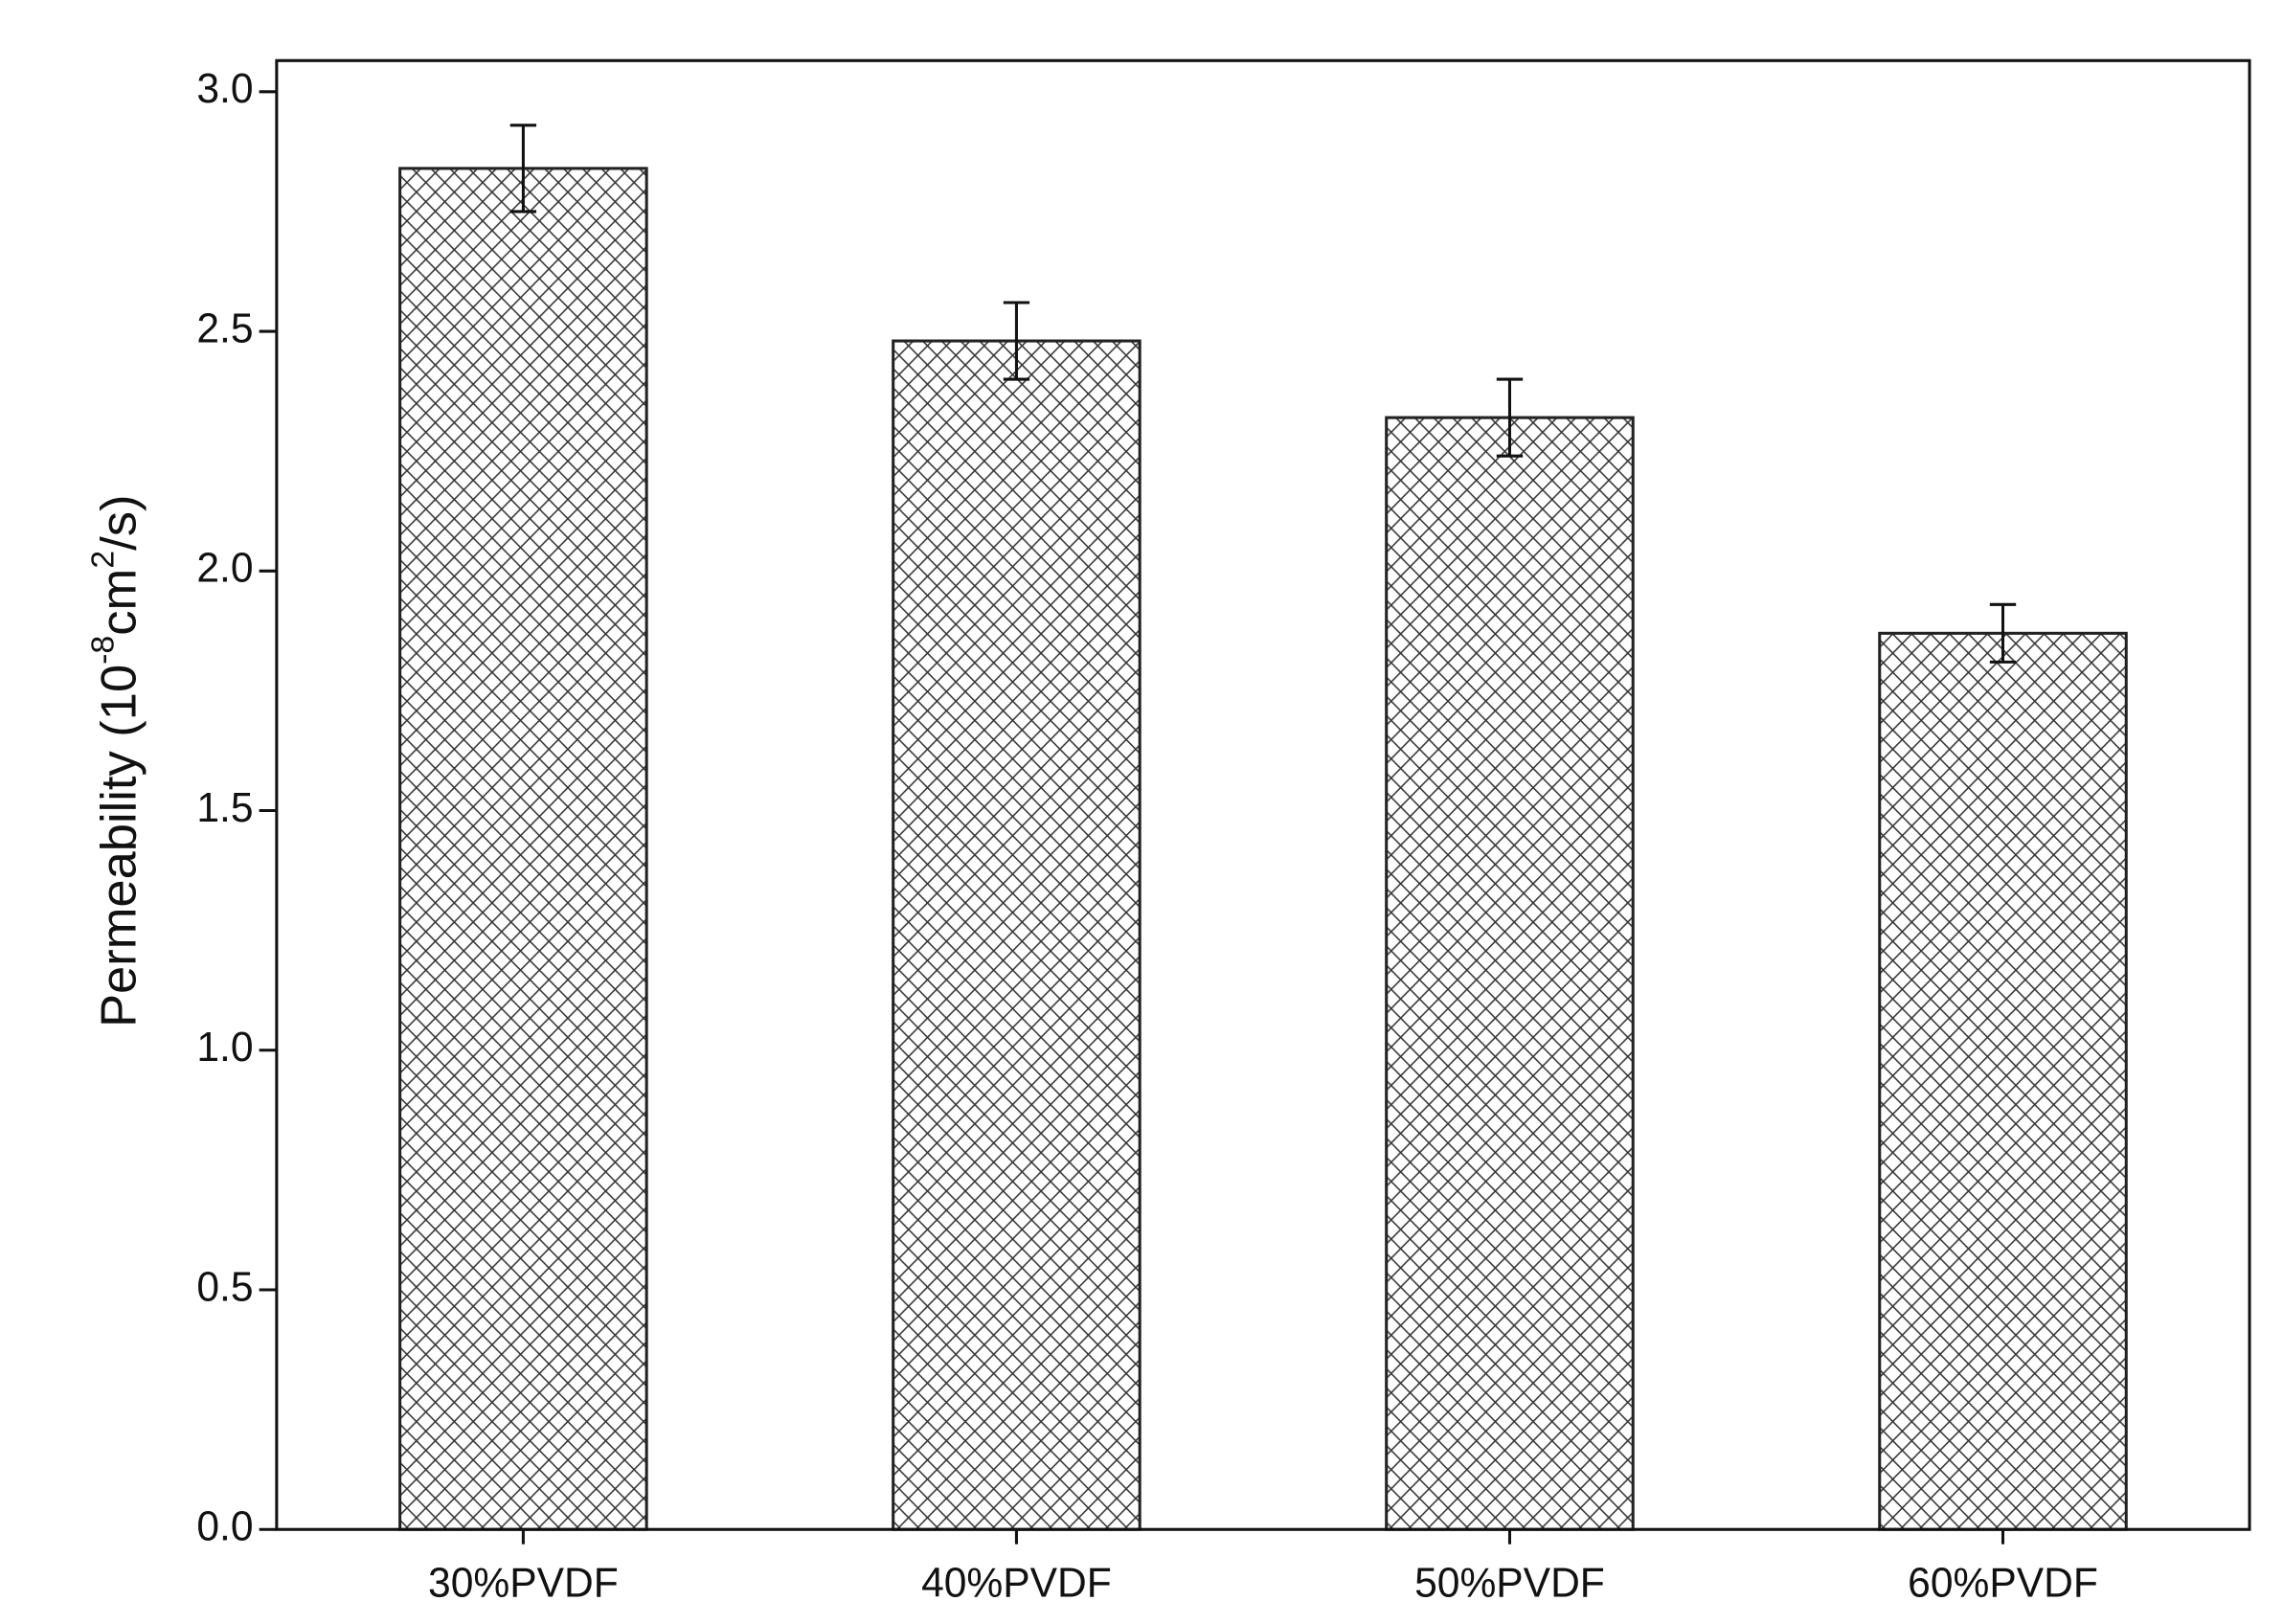  Describe the element at coordinates (224, 568) in the screenshot. I see `y-tick-label: 2.0` at that location.